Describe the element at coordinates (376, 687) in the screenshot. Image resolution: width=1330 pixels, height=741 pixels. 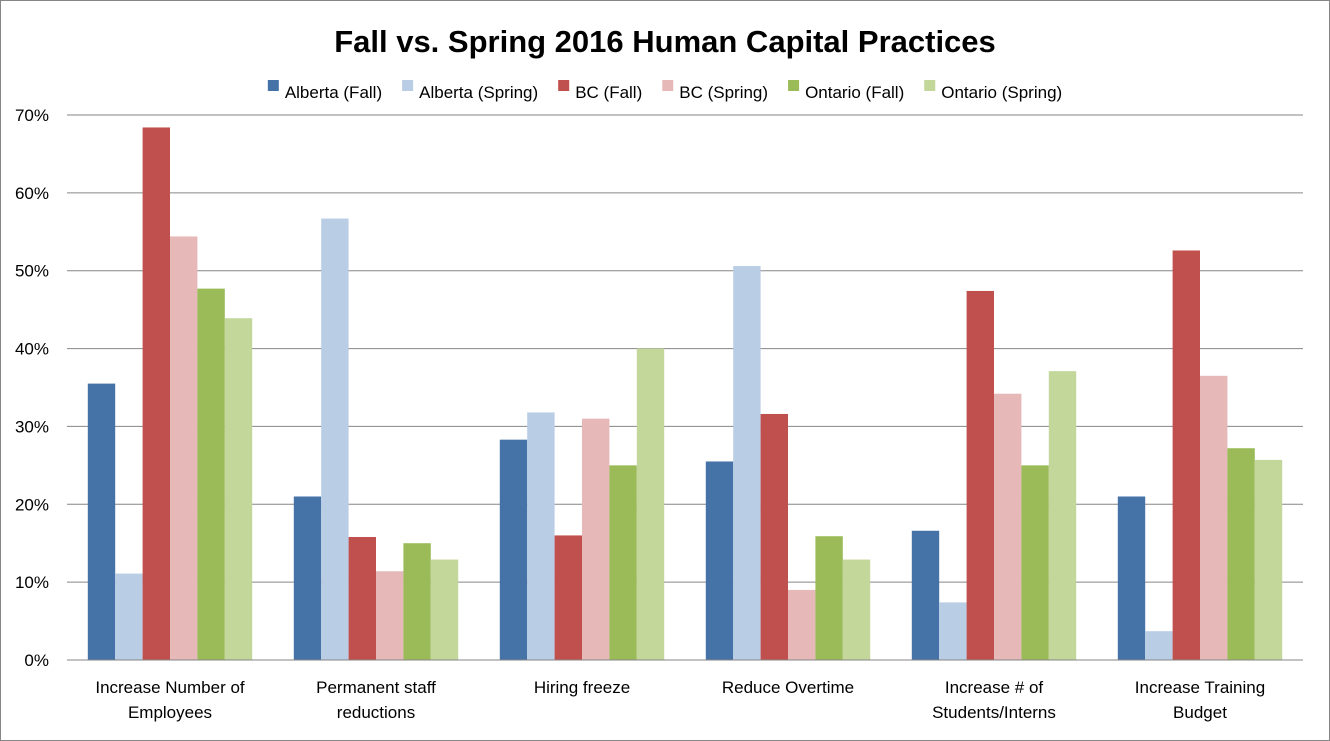
I see `x-tick-label: Permanent staff` at that location.